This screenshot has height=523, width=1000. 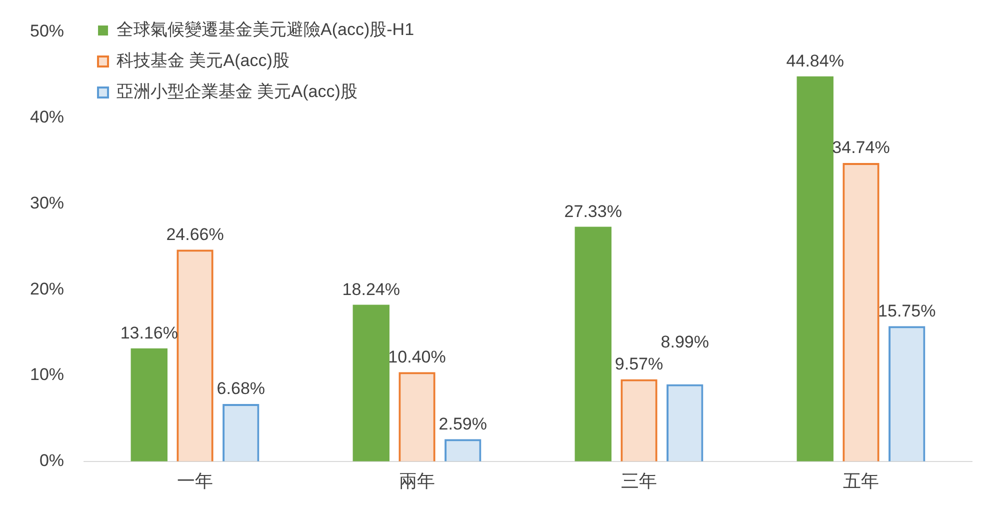 What do you see at coordinates (47, 288) in the screenshot?
I see `y-tick-label: 20%` at bounding box center [47, 288].